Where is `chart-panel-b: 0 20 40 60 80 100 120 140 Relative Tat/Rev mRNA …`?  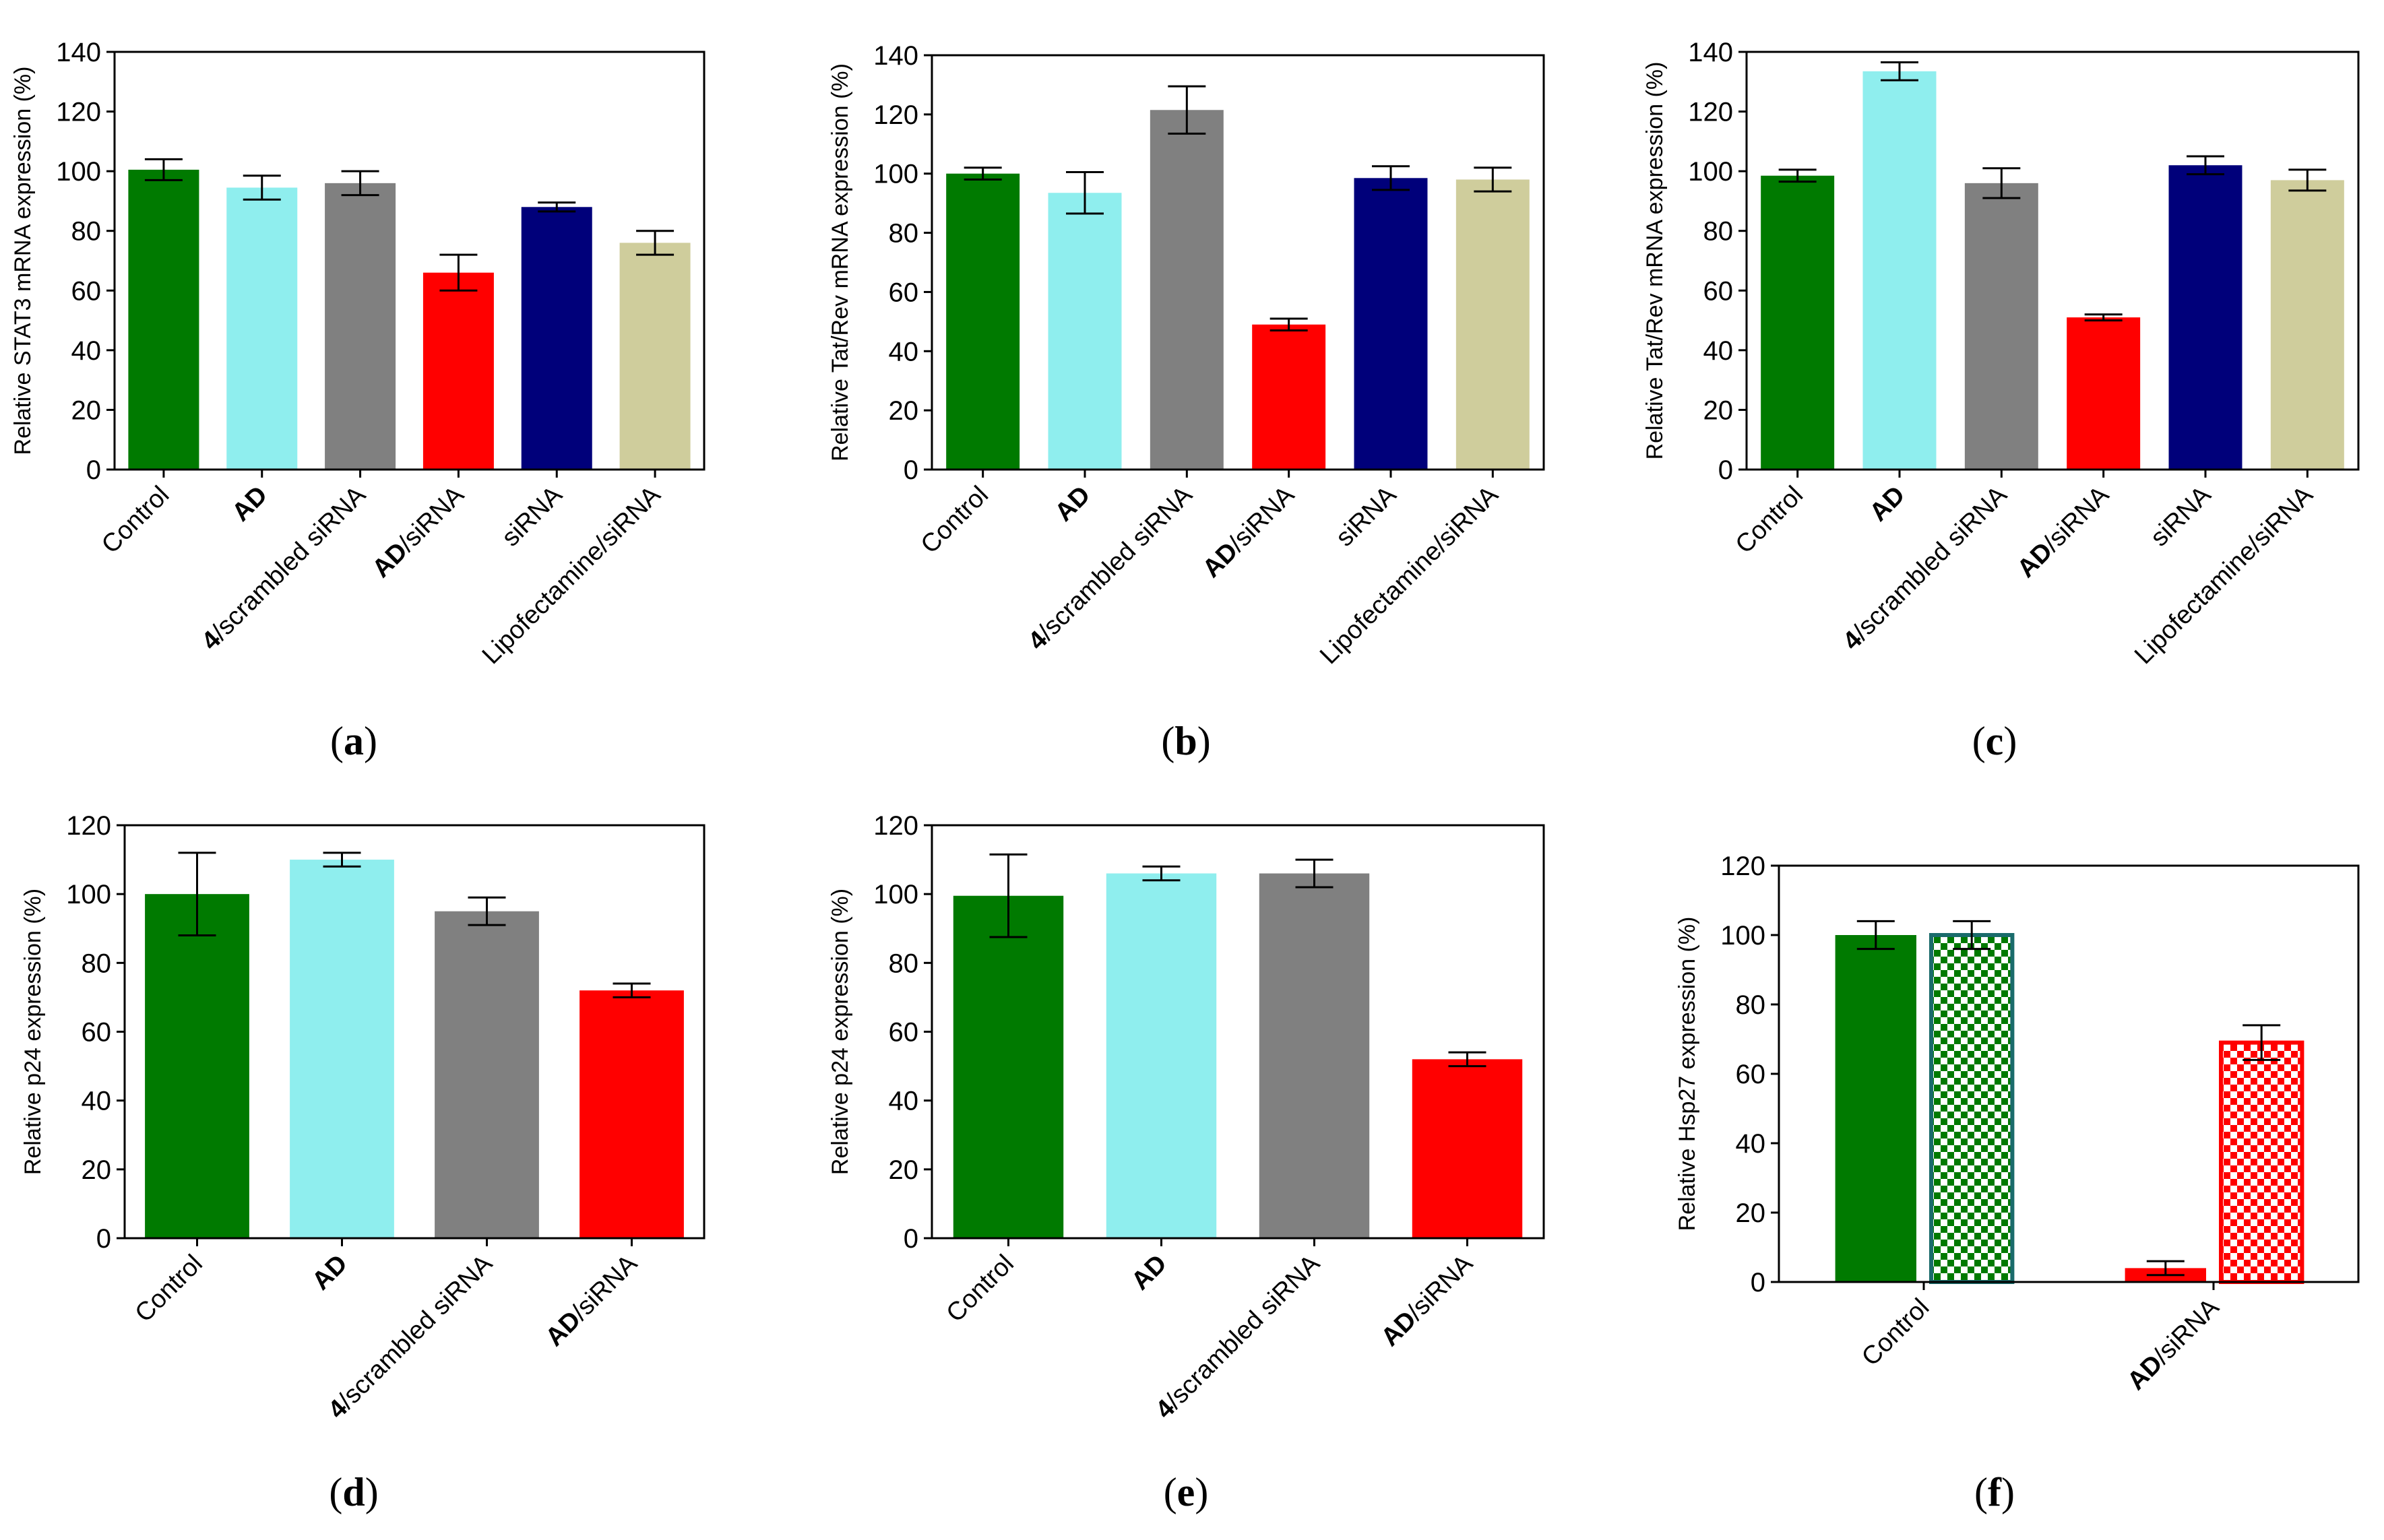 chart-panel-b: 0 20 40 60 80 100 120 140 Relative Tat/Rev mRNA … is located at coordinates (1186, 402).